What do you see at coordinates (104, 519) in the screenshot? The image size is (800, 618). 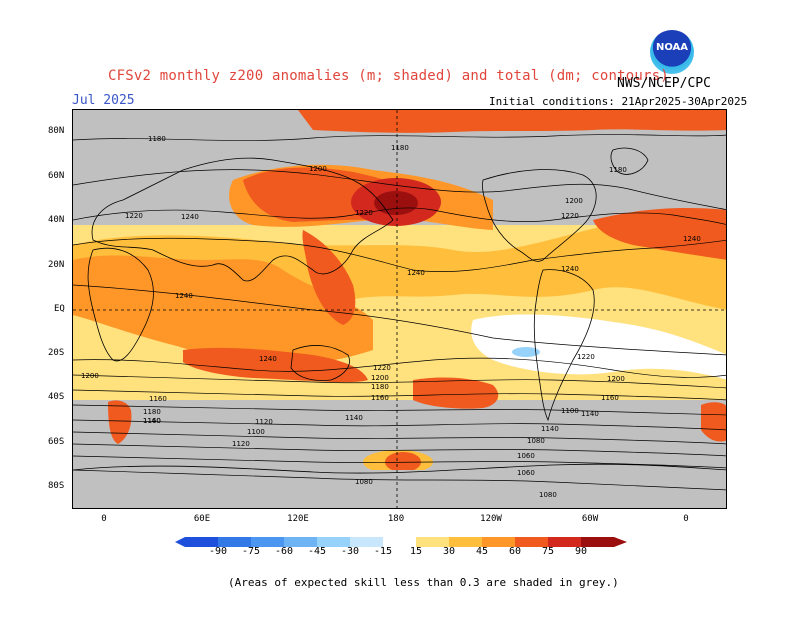 I see `lon-label-0: 0` at bounding box center [104, 519].